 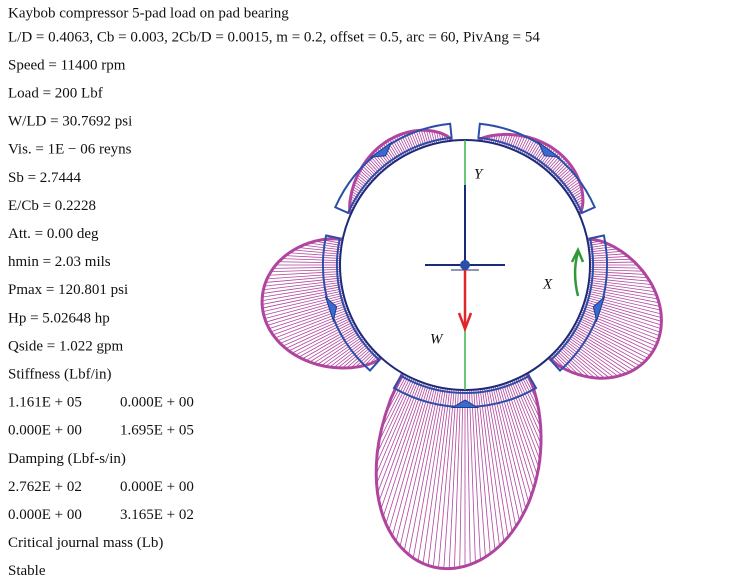 What do you see at coordinates (479, 174) in the screenshot?
I see `axis-label-y: Y` at bounding box center [479, 174].